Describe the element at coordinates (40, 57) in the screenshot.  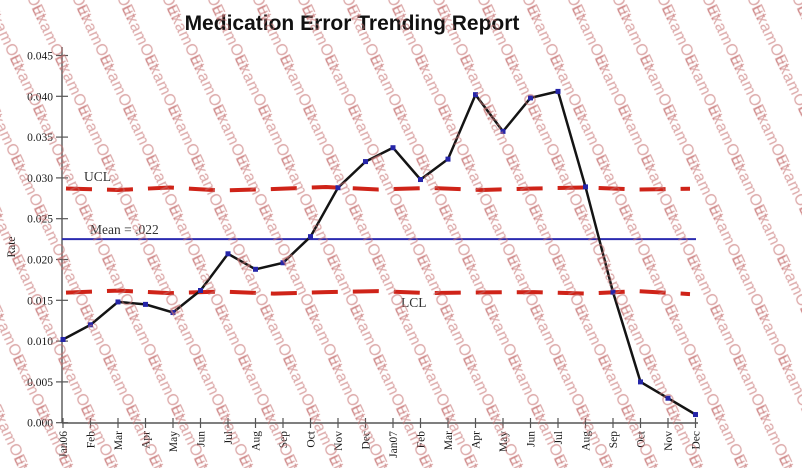
I see `y-tick-label: 0.045` at that location.